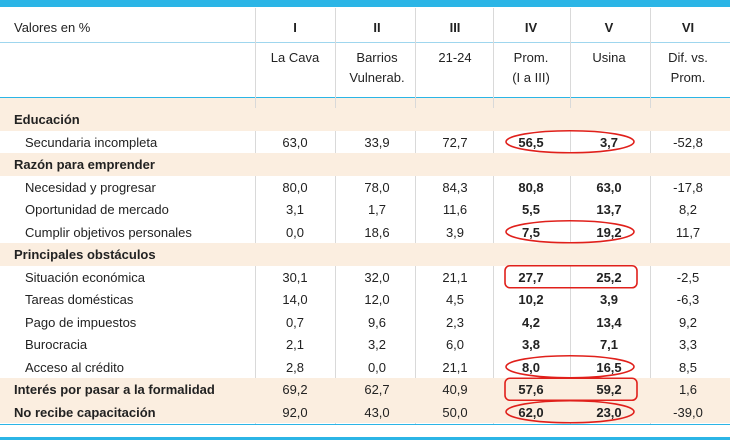 This screenshot has width=730, height=443. What do you see at coordinates (47, 119) in the screenshot?
I see `section-label: Educación` at bounding box center [47, 119].